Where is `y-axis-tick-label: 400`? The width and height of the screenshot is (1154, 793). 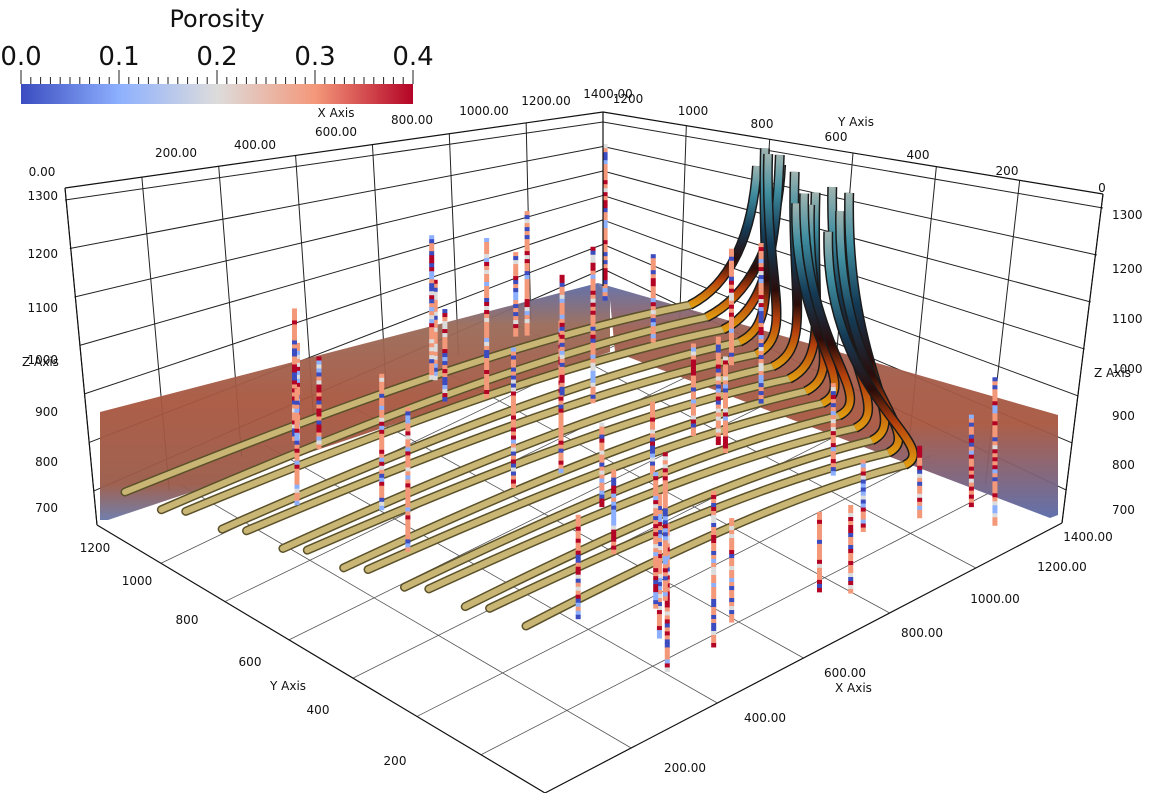
y-axis-tick-label: 400 is located at coordinates (318, 710).